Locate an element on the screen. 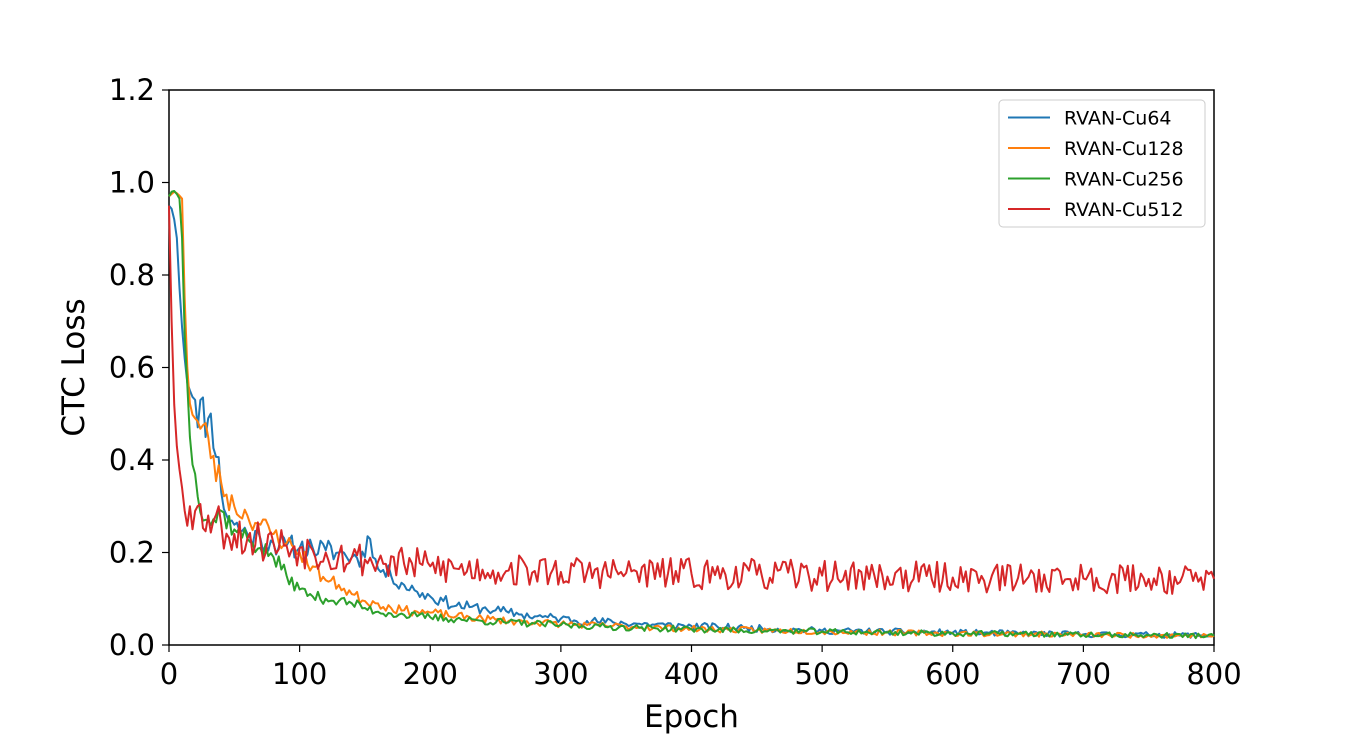 Image resolution: width=1350 pixels, height=755 pixels. x-tick-label: 0 is located at coordinates (169, 674).